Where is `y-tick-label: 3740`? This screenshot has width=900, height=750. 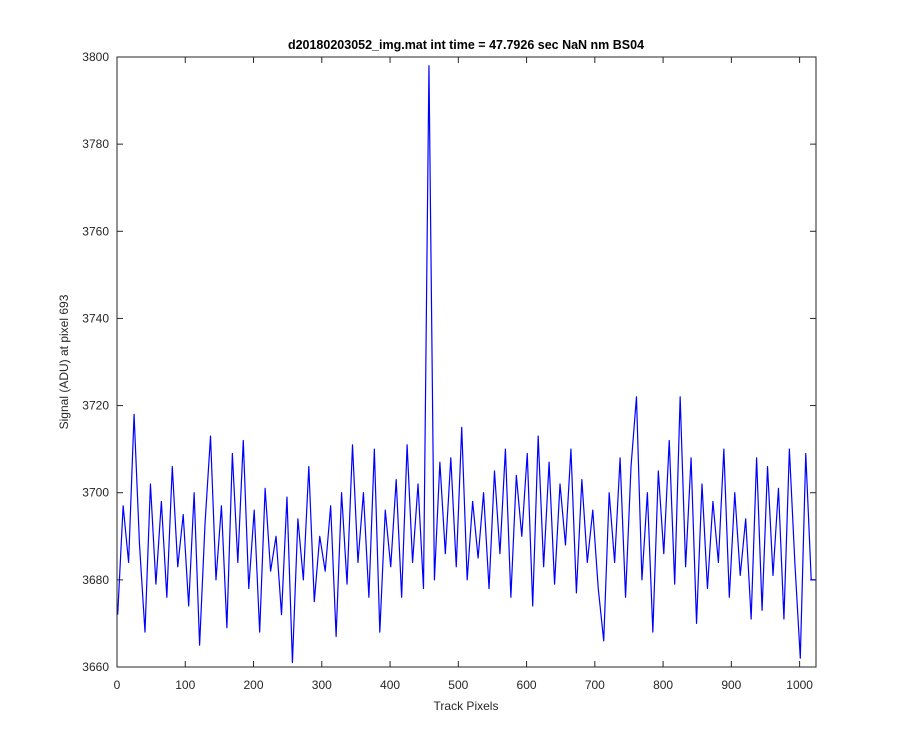 y-tick-label: 3740 is located at coordinates (95, 318).